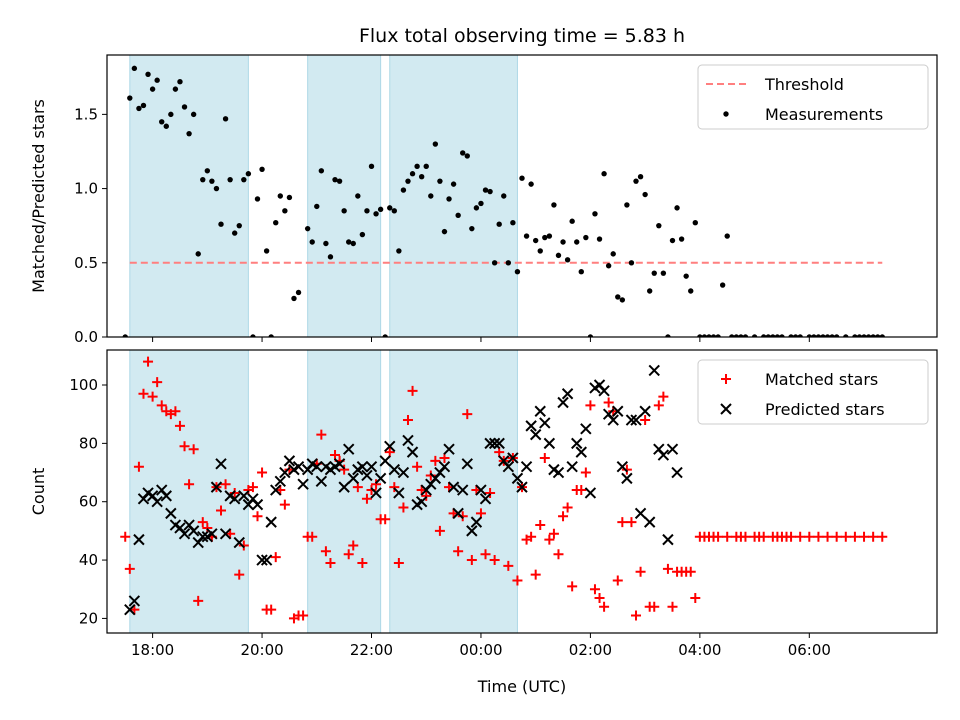  What do you see at coordinates (88, 502) in the screenshot?
I see `y-tick-label: 60` at bounding box center [88, 502].